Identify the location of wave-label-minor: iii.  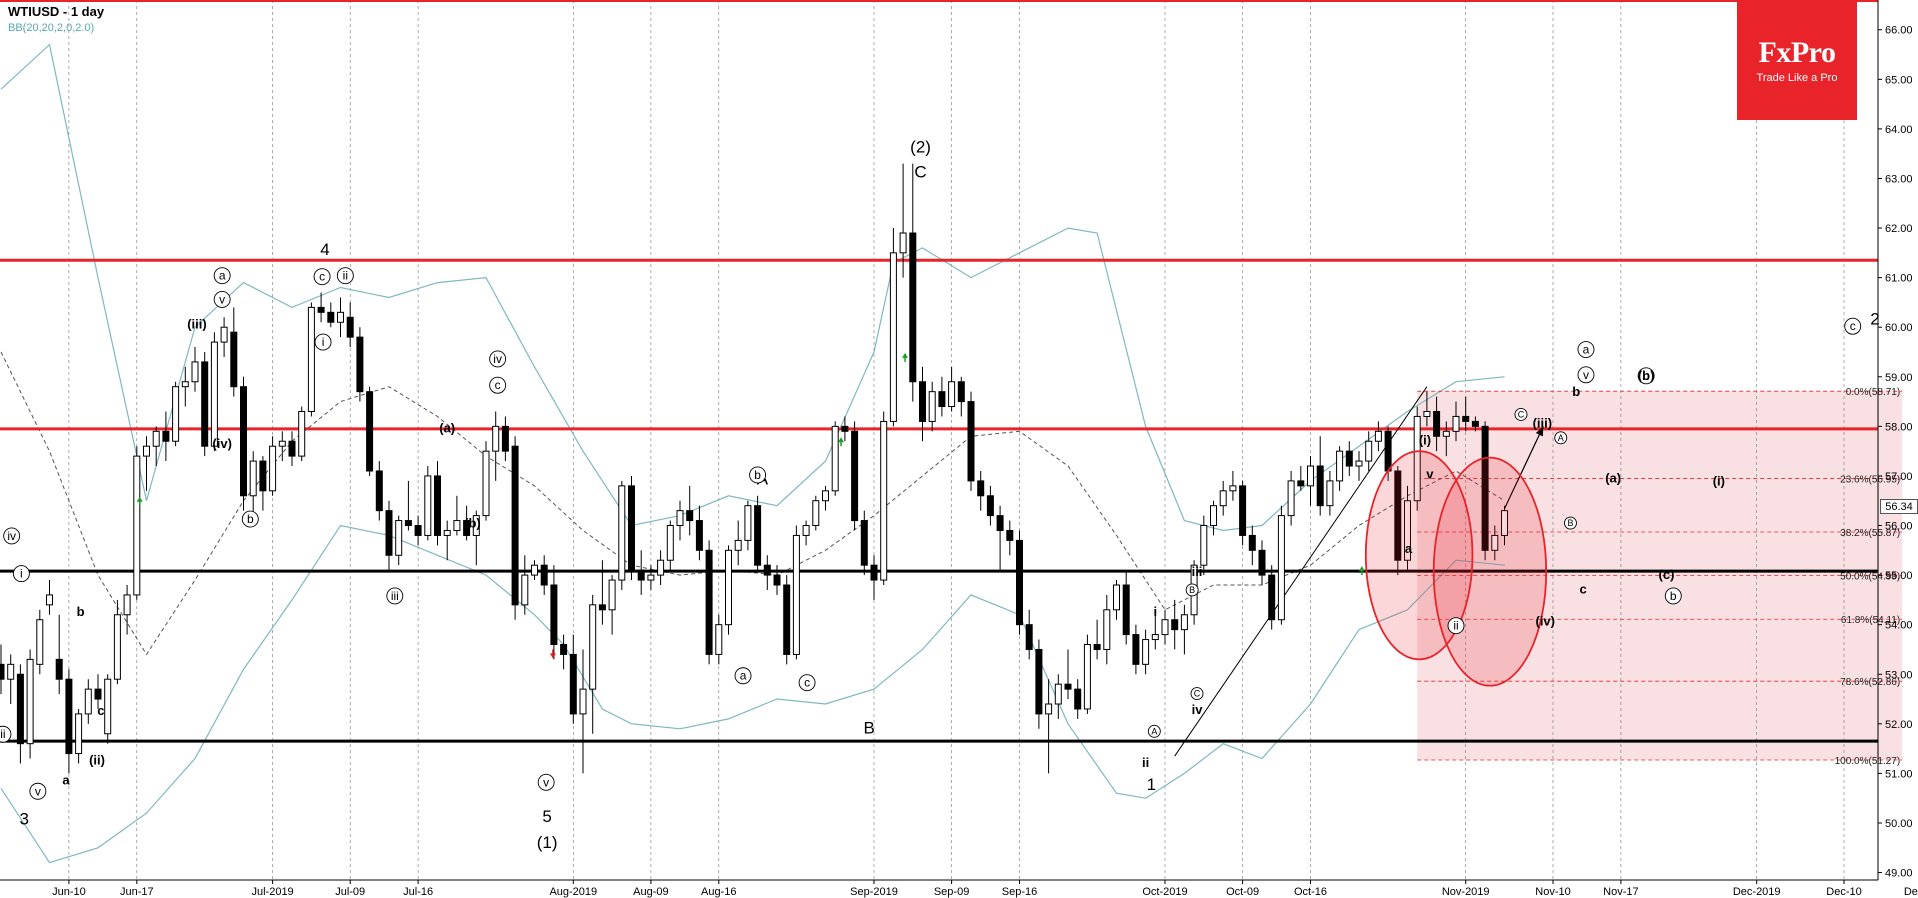
(1197, 571).